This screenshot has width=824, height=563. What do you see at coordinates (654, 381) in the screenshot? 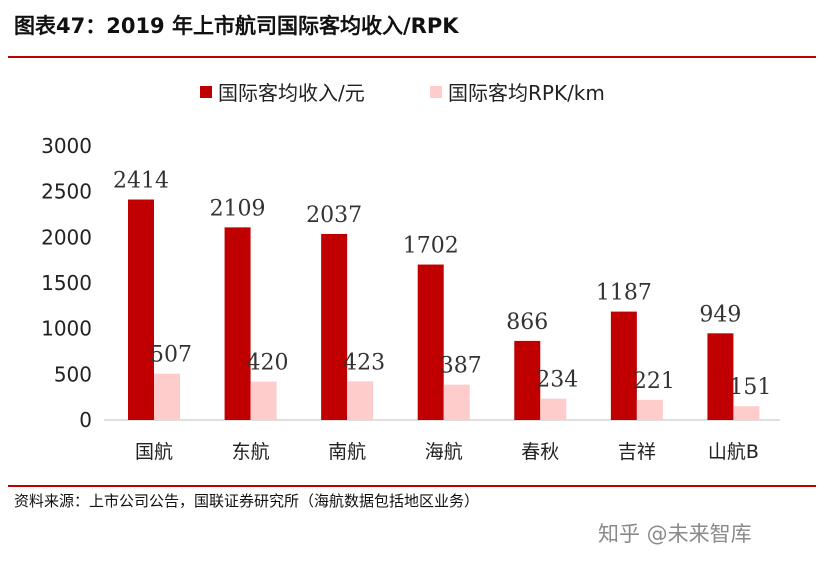
I see `data-label-rpk-5: 221` at bounding box center [654, 381].